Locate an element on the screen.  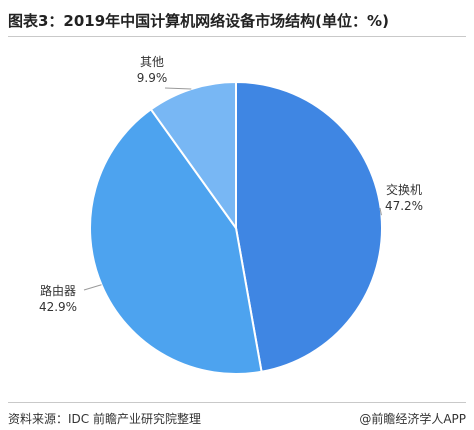
chart-title: 图表3：2019年中国计算机网络设备市场结构(单位：%) is located at coordinates (198, 21).